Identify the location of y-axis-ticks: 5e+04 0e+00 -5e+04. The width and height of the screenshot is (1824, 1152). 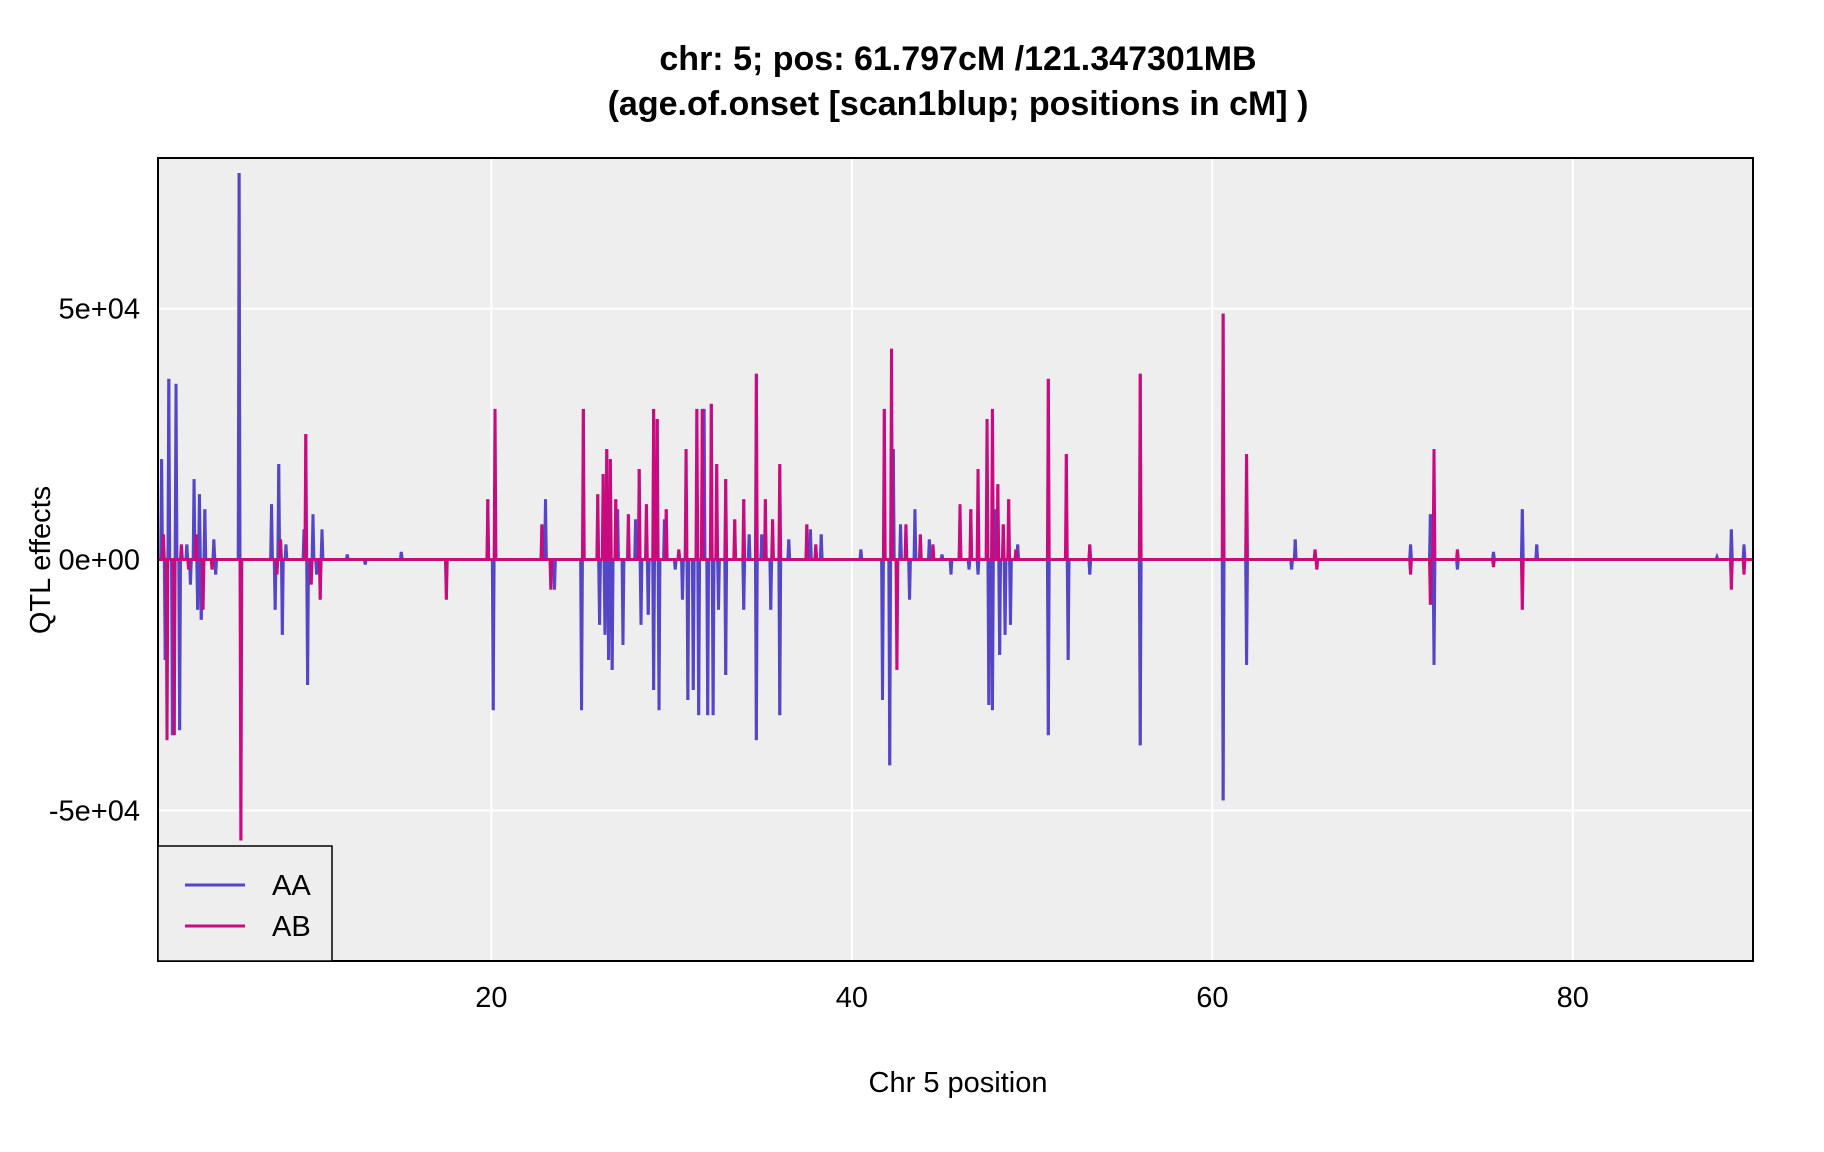
(94, 561).